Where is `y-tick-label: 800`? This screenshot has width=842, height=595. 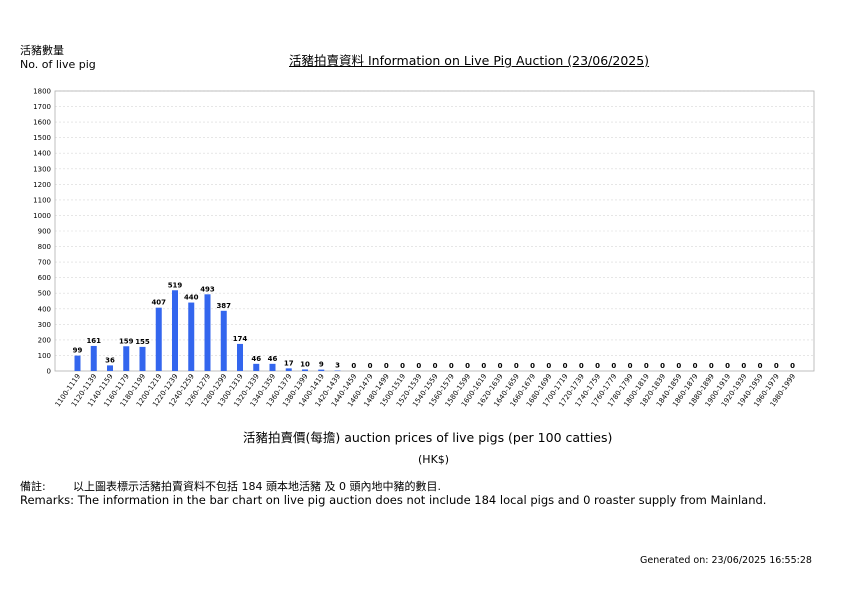
y-tick-label: 800 is located at coordinates (44, 247).